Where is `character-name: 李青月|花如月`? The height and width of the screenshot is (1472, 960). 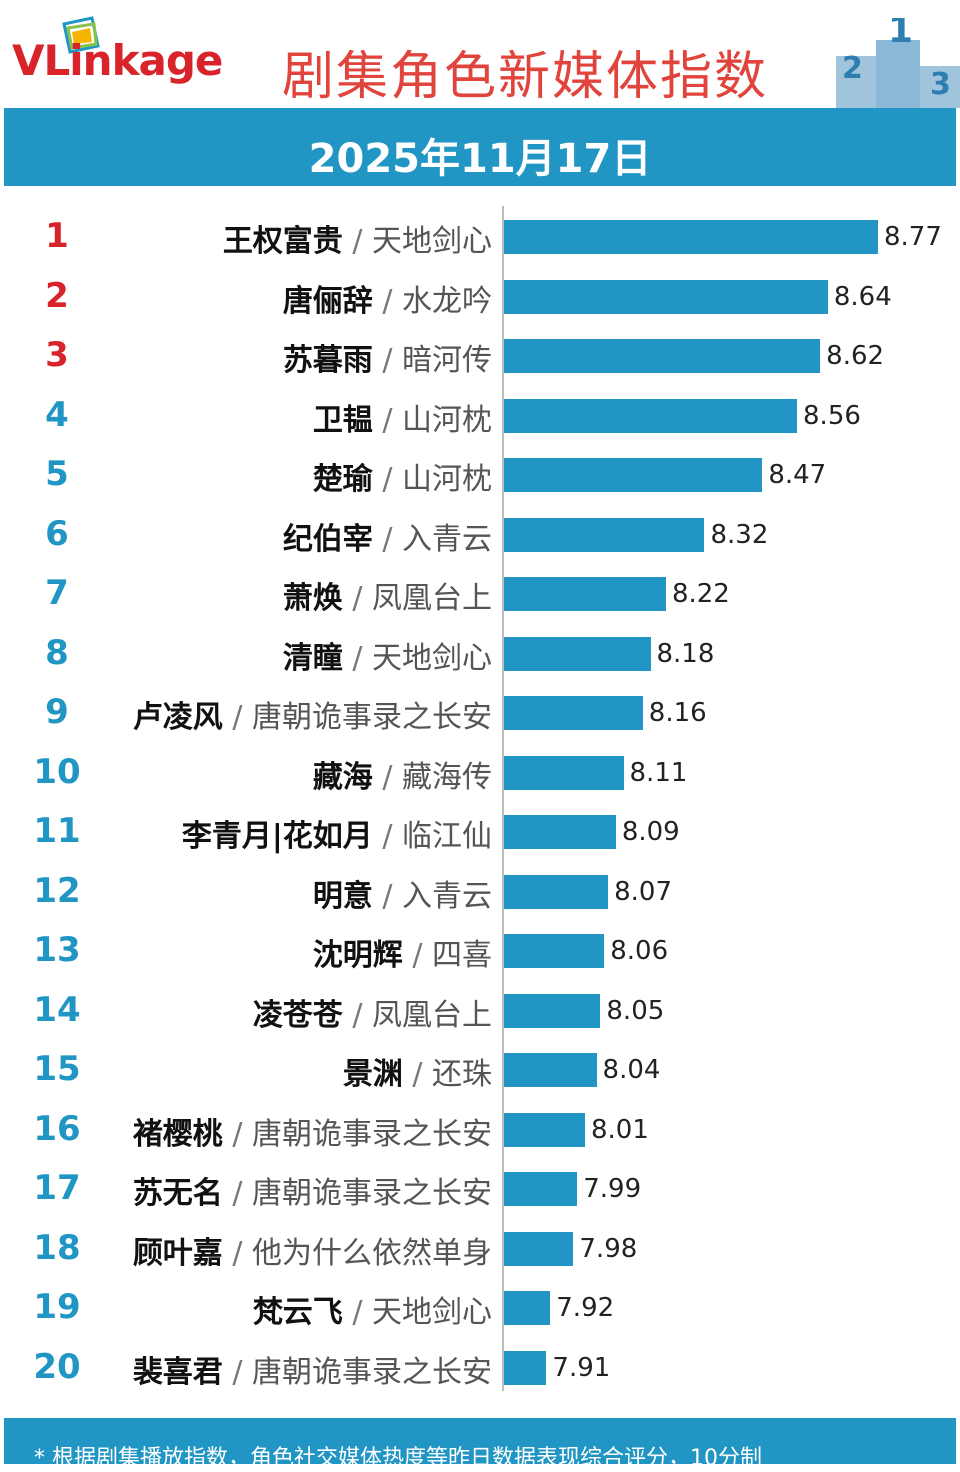 character-name: 李青月|花如月 is located at coordinates (277, 836).